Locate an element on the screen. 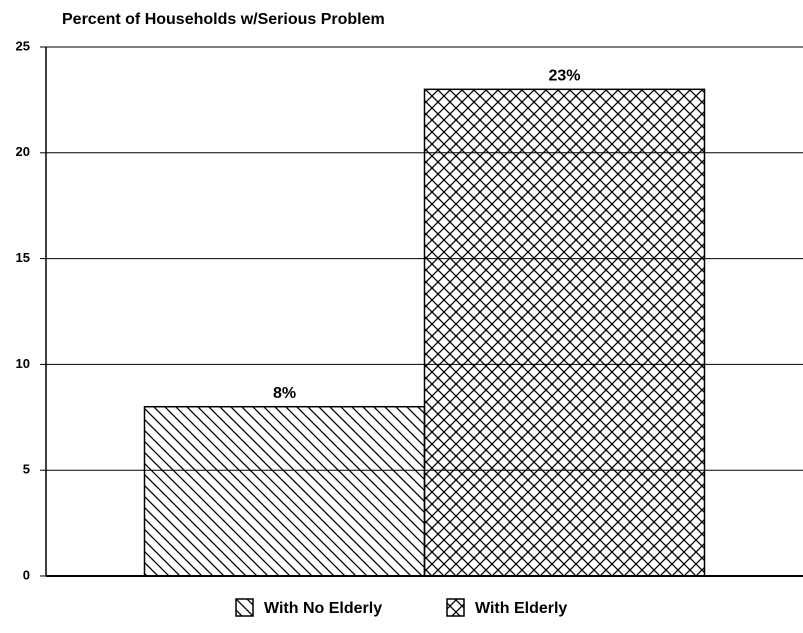 This screenshot has height=633, width=803. value-label: 23% is located at coordinates (564, 76).